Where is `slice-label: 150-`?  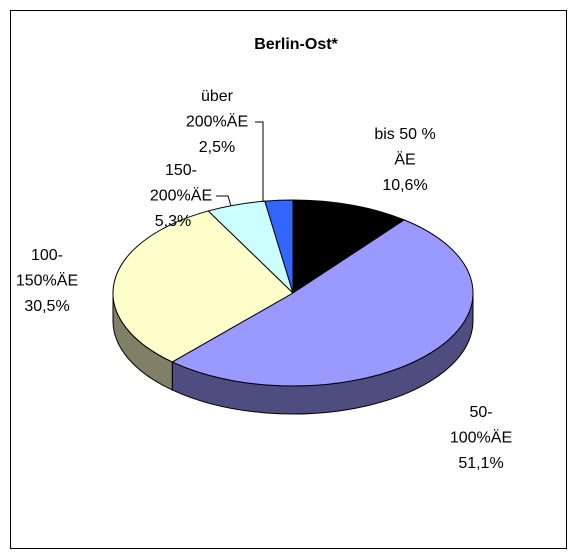 slice-label: 150- is located at coordinates (181, 170).